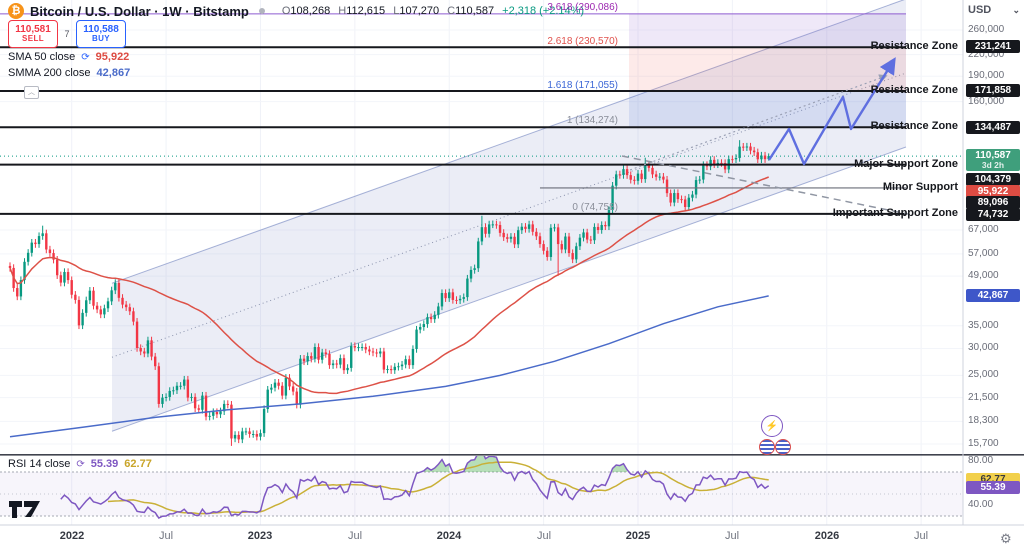 The image size is (1024, 548). What do you see at coordinates (310, 11) in the screenshot?
I see `open-value: 108,268` at bounding box center [310, 11].